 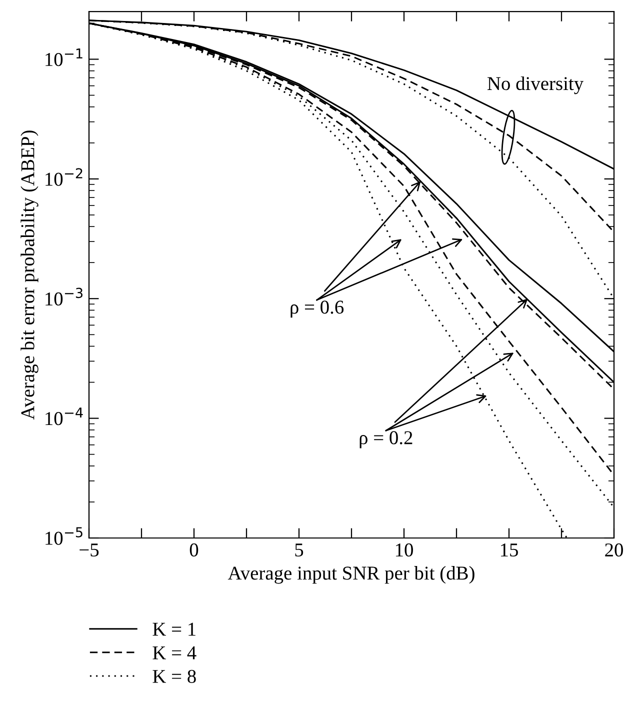 I want to click on x-tick-label: 15, so click(x=509, y=550).